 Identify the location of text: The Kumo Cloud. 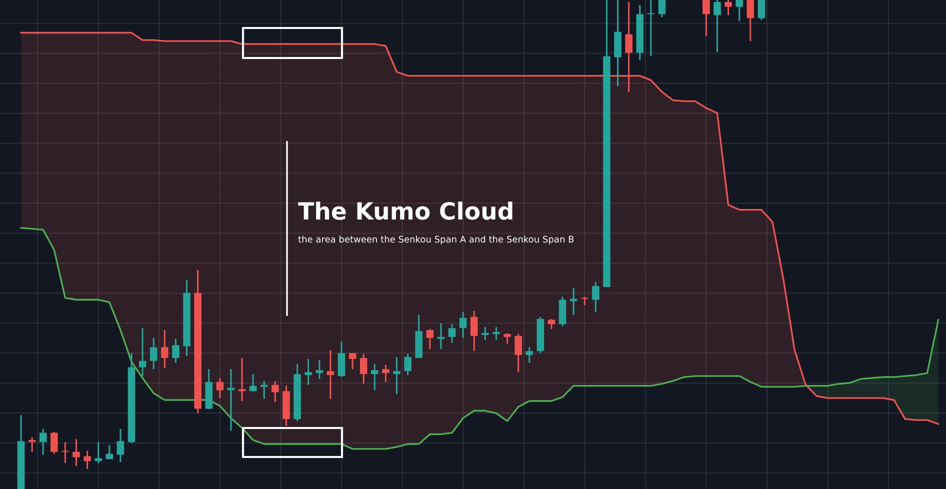
(405, 211).